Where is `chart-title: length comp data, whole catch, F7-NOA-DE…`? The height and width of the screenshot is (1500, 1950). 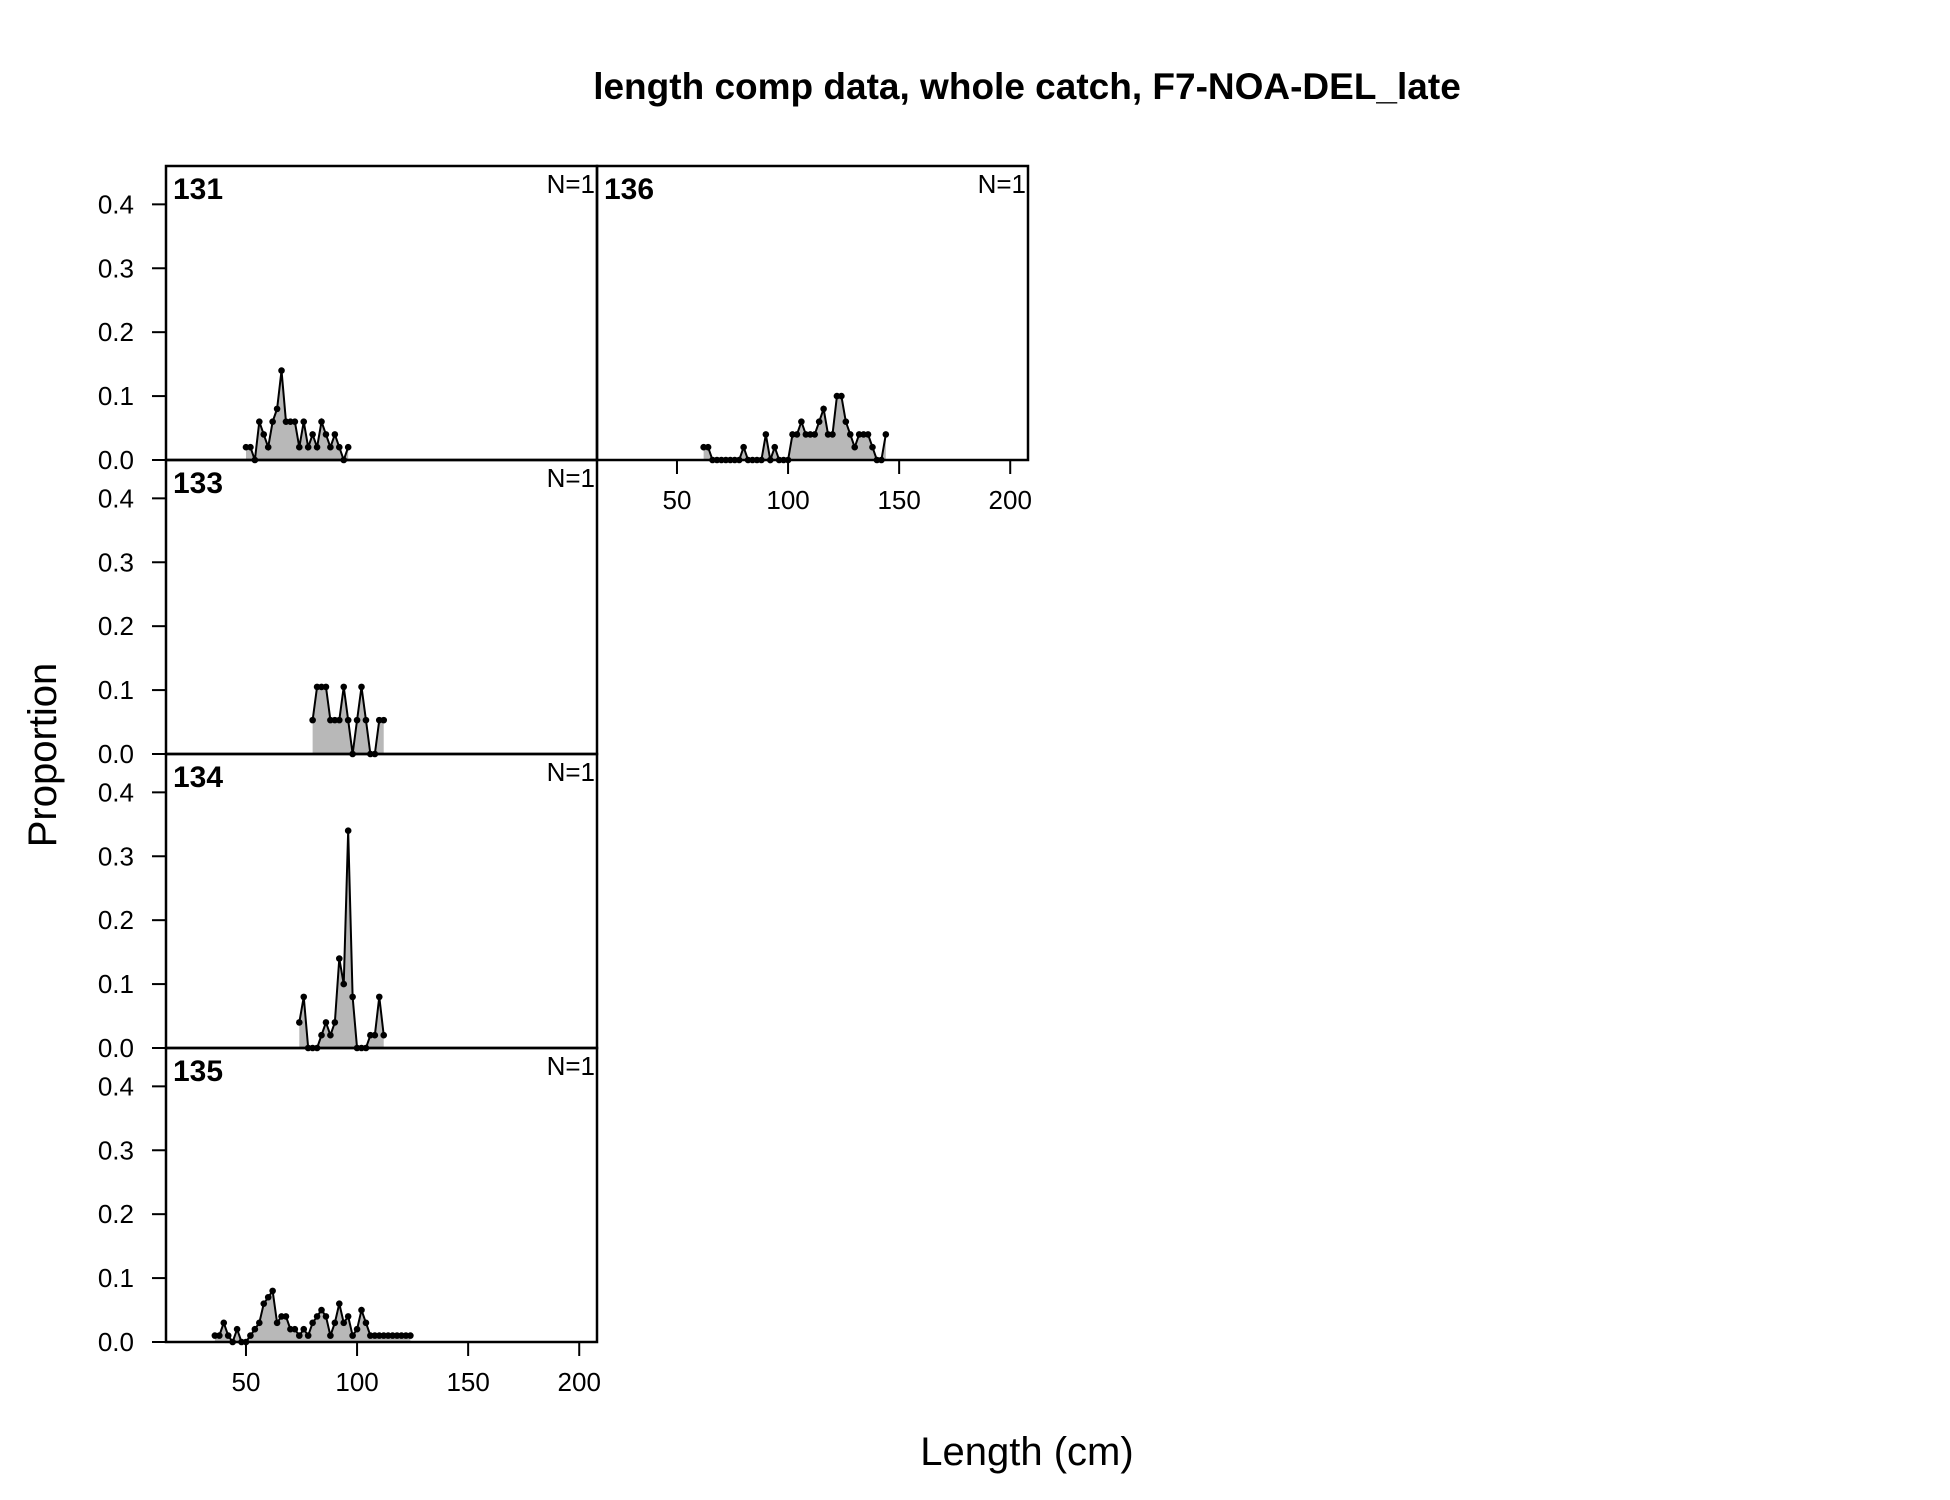 chart-title: length comp data, whole catch, F7-NOA-DE… is located at coordinates (1027, 86).